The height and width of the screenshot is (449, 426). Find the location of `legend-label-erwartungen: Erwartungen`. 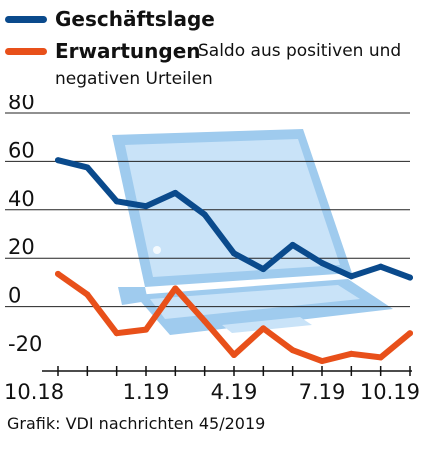

legend-label-erwartungen: Erwartungen is located at coordinates (128, 51).